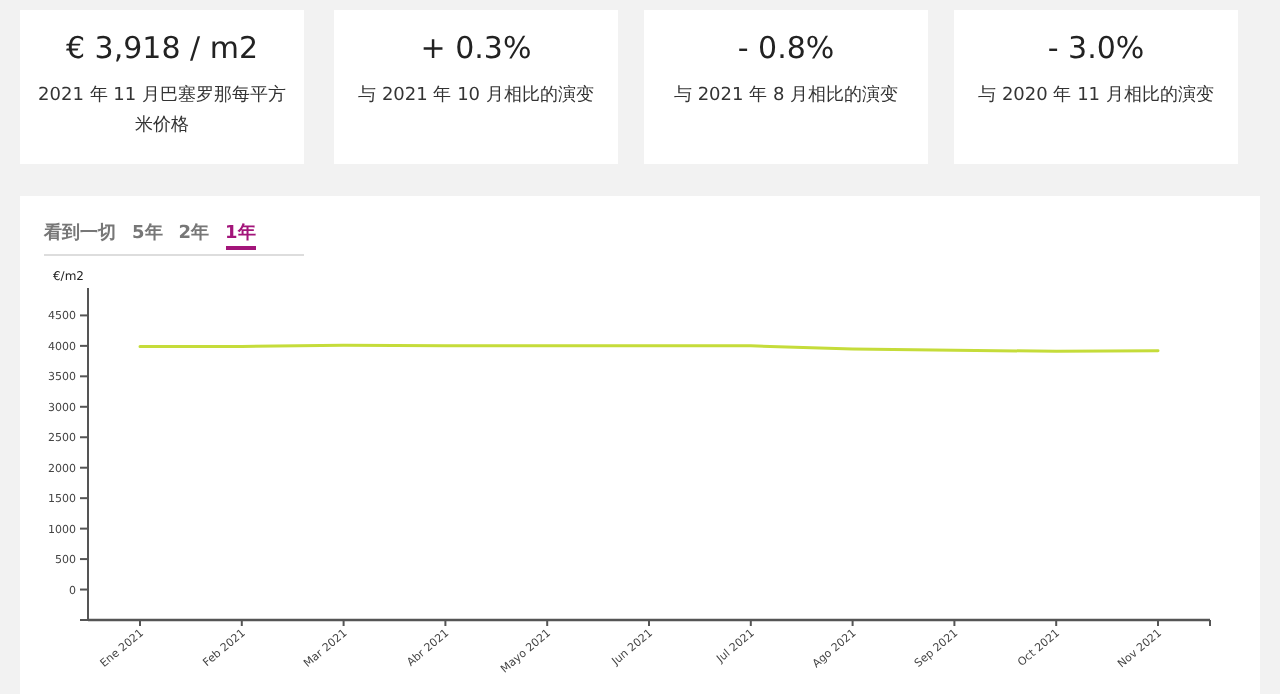  What do you see at coordinates (240, 235) in the screenshot?
I see `text: 1年` at bounding box center [240, 235].